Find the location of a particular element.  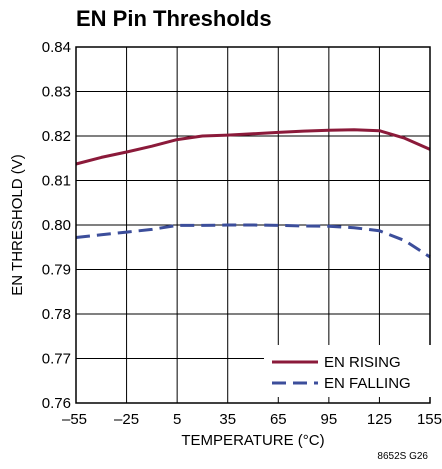

series-line-en-falling is located at coordinates (253, 241).